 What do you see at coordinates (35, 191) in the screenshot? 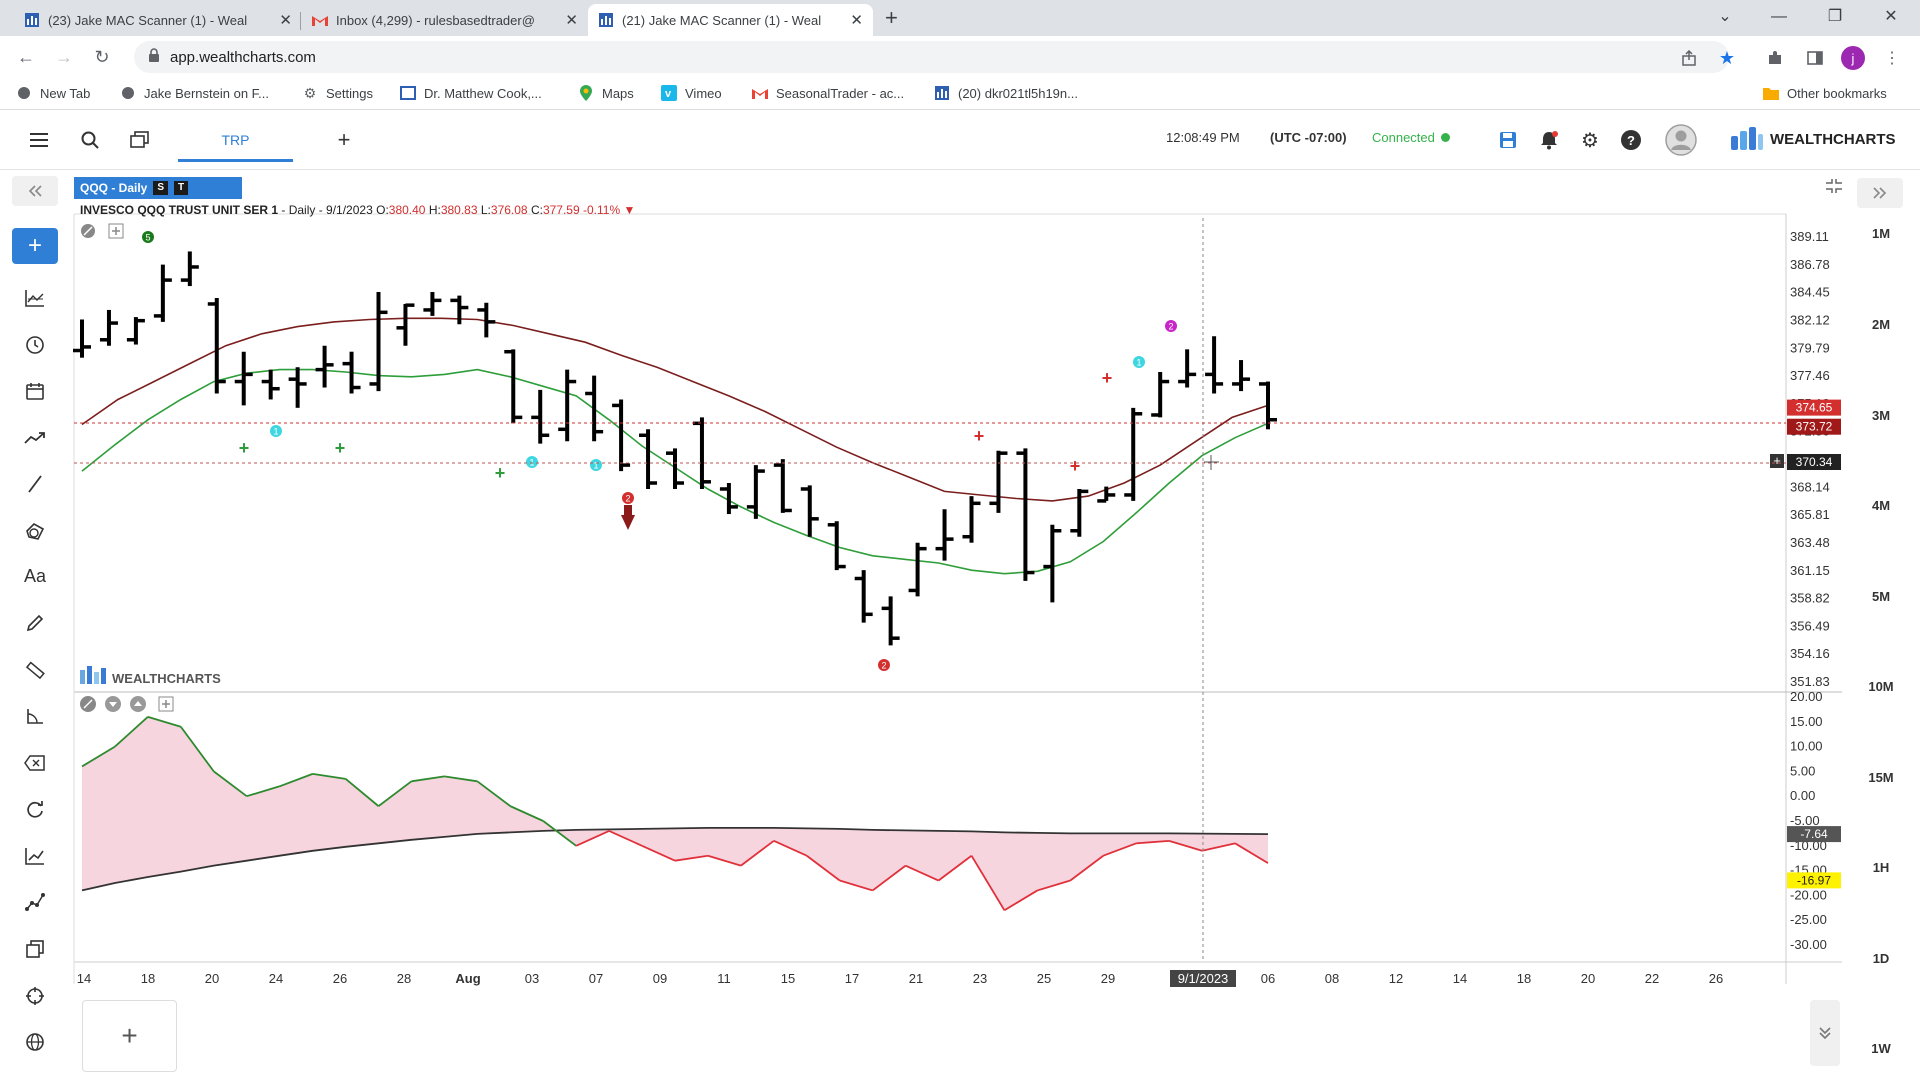
I see `collapse-left-icon` at bounding box center [35, 191].